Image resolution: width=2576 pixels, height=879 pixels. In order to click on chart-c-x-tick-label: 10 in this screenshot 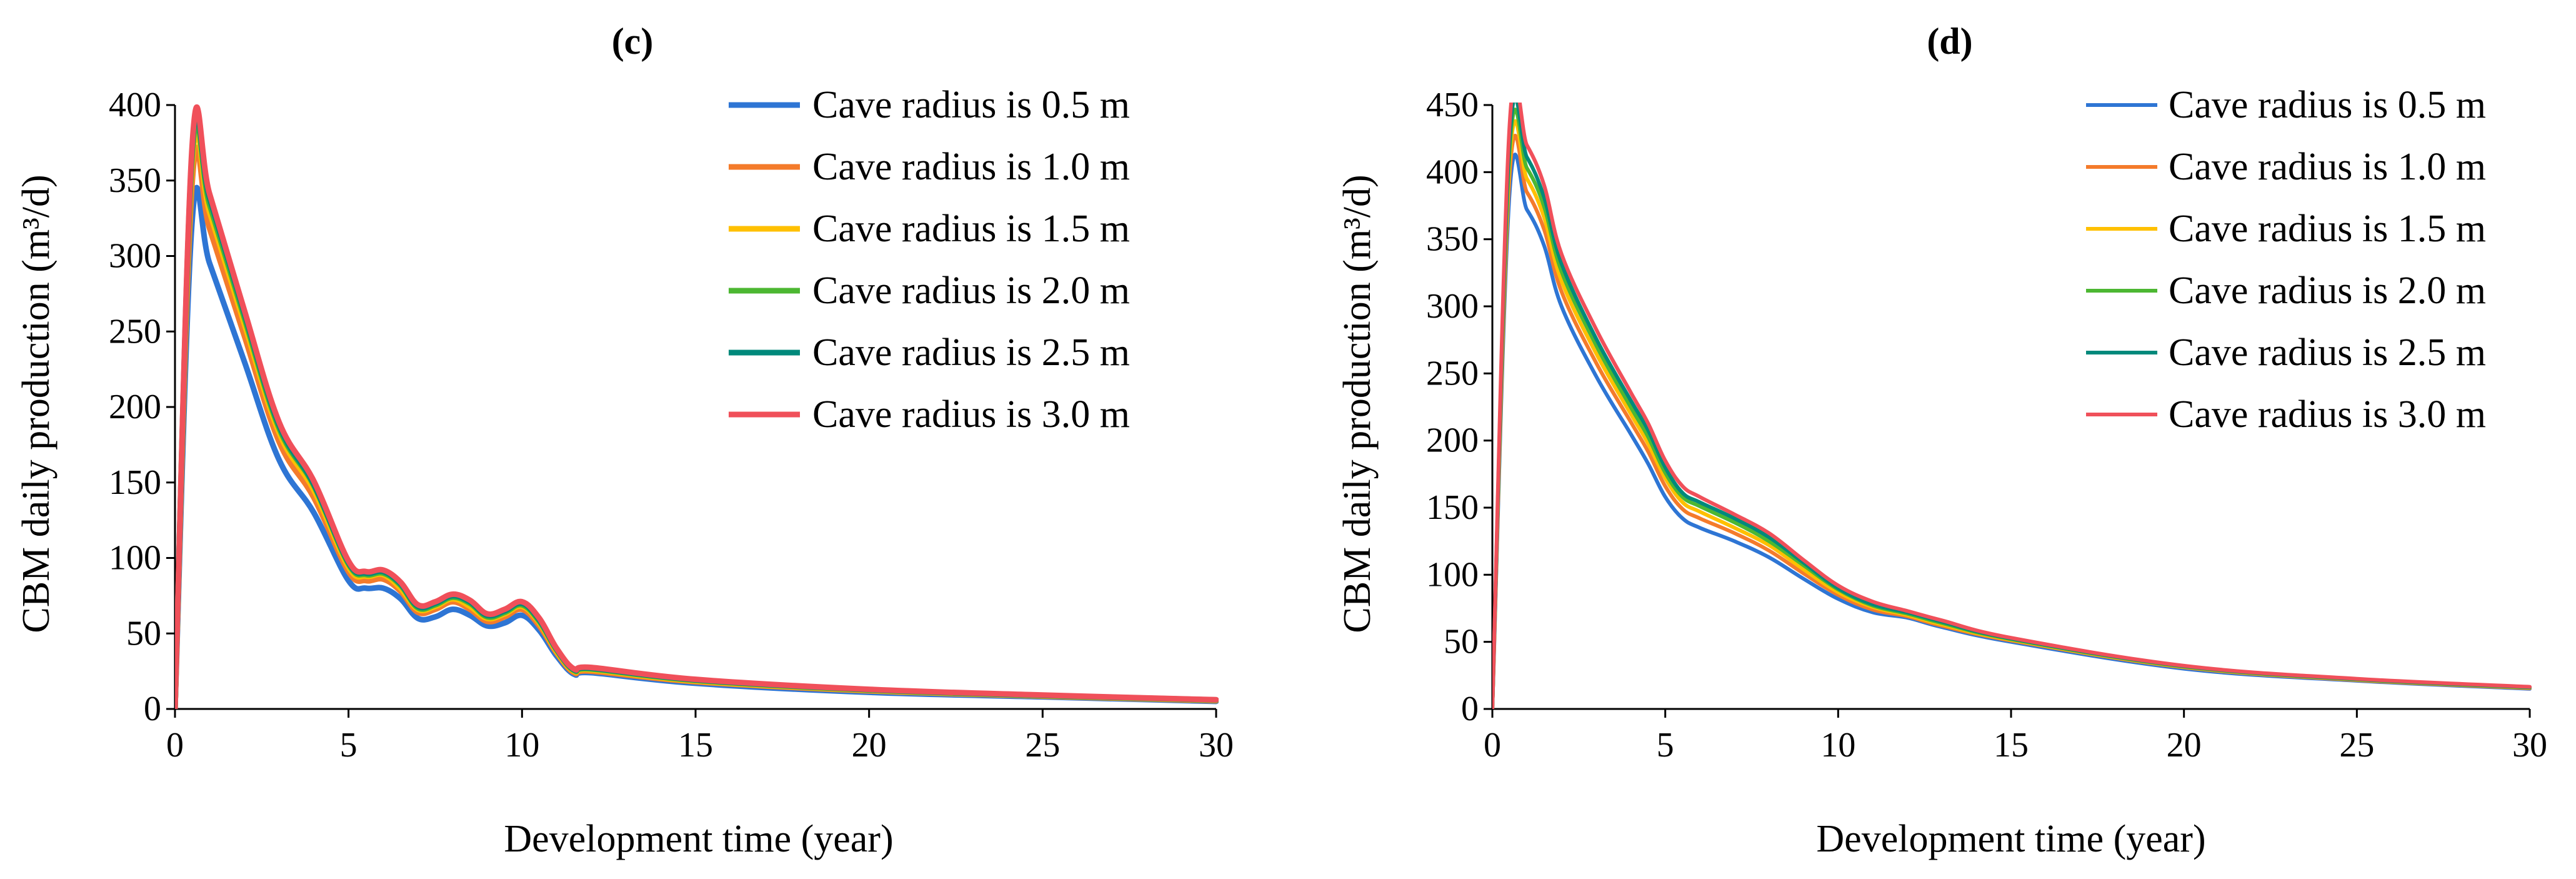, I will do `click(521, 745)`.